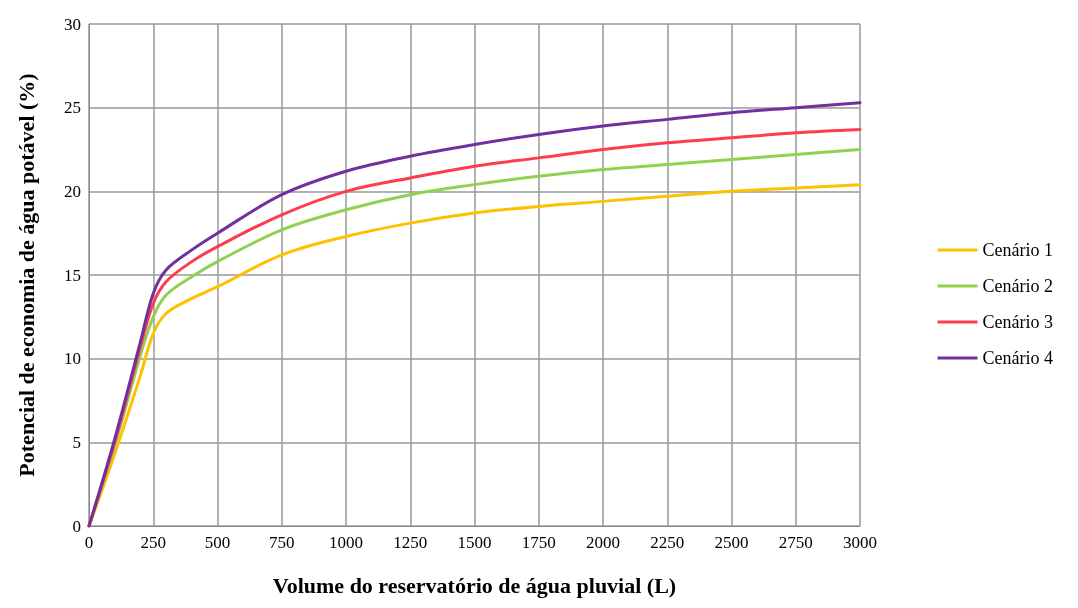 This screenshot has height=608, width=1078. Describe the element at coordinates (860, 542) in the screenshot. I see `x-tick-label: 3000` at that location.